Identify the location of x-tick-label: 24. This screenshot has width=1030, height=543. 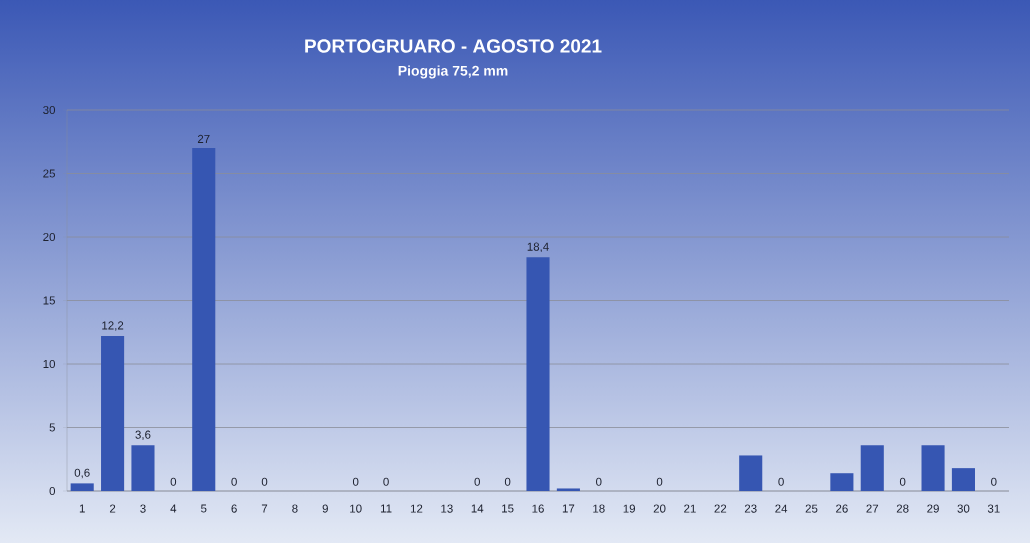
(781, 508).